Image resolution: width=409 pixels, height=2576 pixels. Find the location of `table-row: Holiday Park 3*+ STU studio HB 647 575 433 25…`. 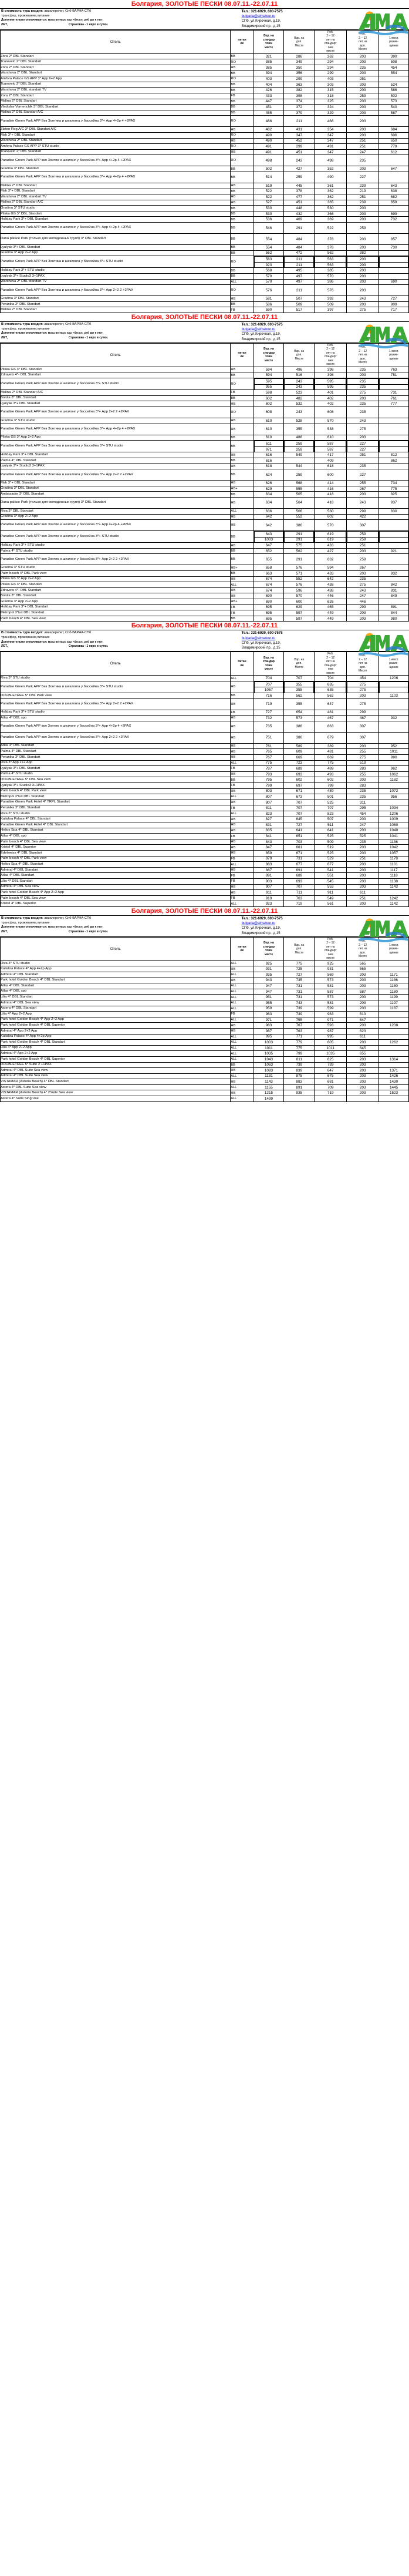

table-row: Holiday Park 3*+ STU studio HB 647 575 433 25… is located at coordinates (204, 545).